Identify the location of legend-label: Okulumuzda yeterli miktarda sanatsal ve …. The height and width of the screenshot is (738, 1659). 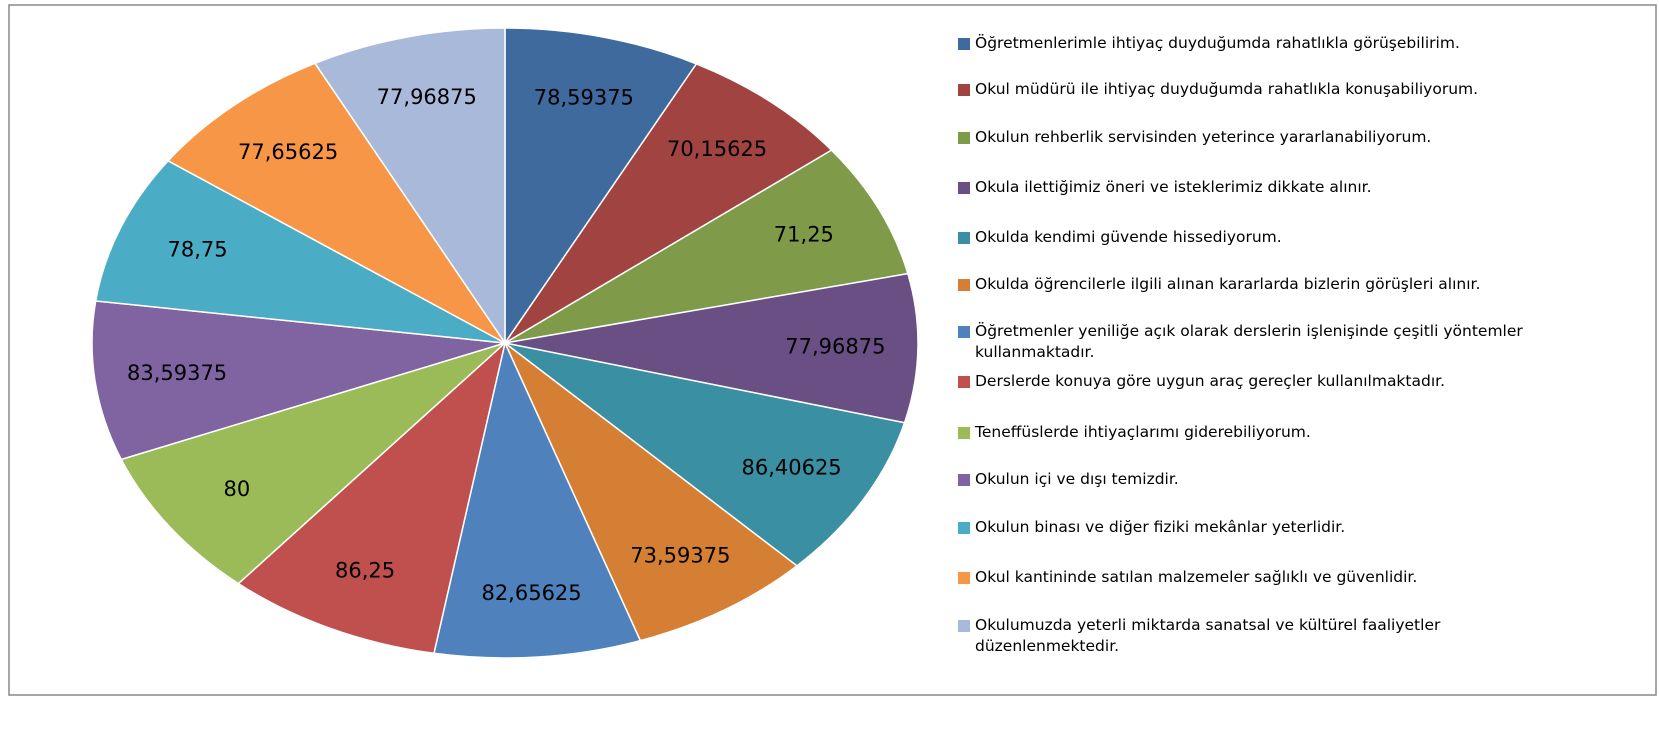
(1208, 635).